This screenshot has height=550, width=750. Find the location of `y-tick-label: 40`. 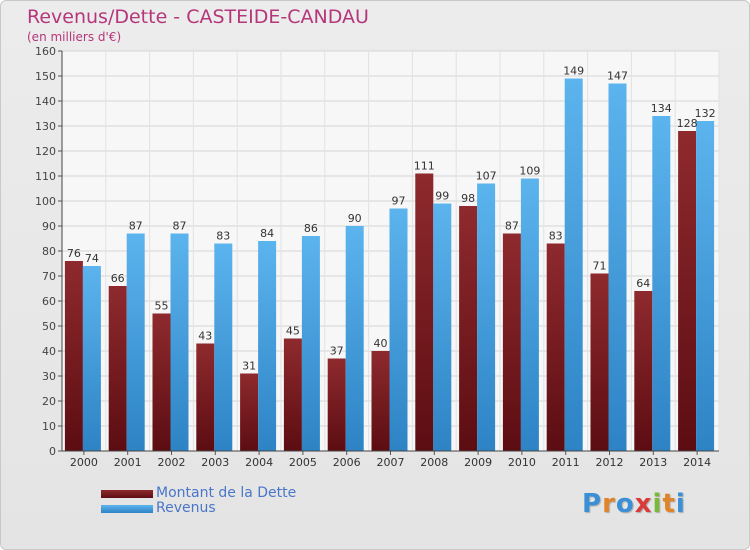

y-tick-label: 40 is located at coordinates (49, 351).